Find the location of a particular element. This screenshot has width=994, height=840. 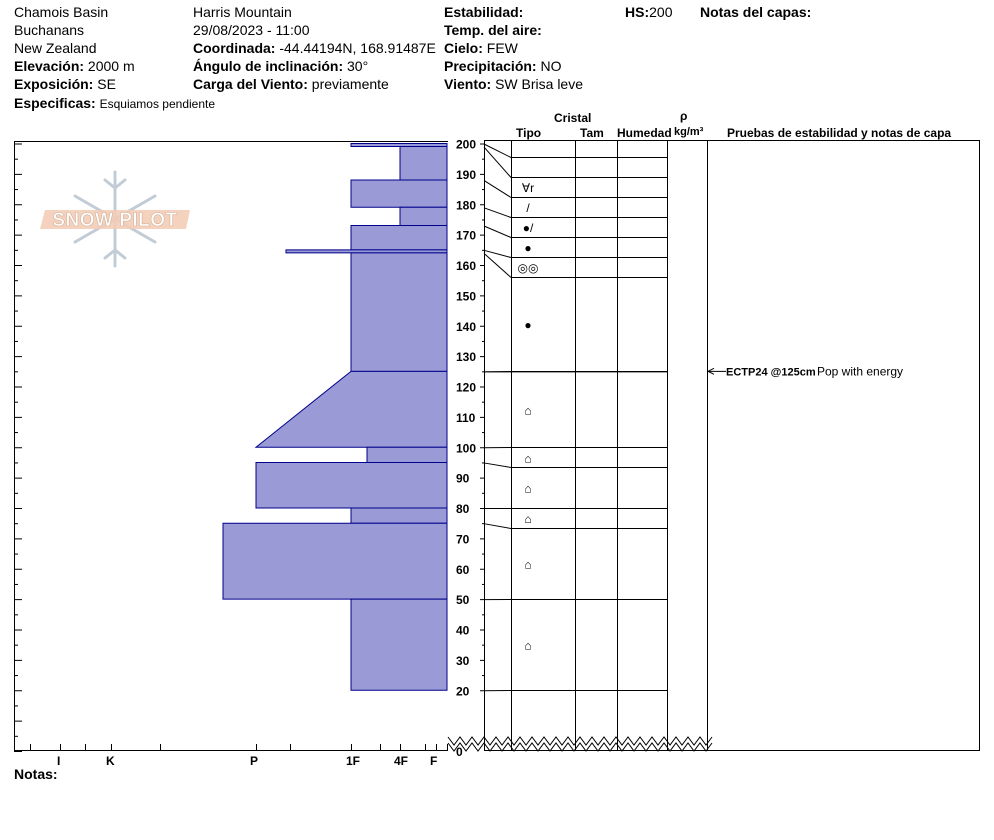

crystal-header: Cristal is located at coordinates (573, 118).